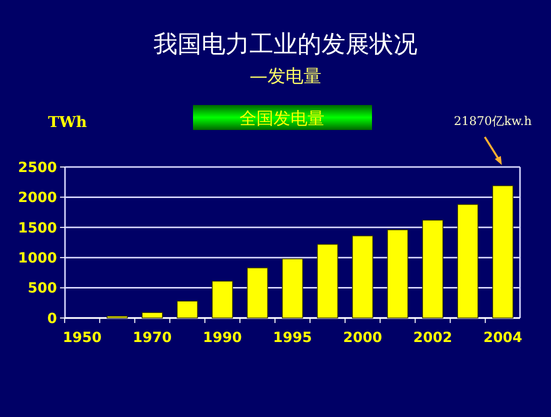 This screenshot has height=417, width=551. I want to click on y-tick-label: 2000, so click(38, 198).